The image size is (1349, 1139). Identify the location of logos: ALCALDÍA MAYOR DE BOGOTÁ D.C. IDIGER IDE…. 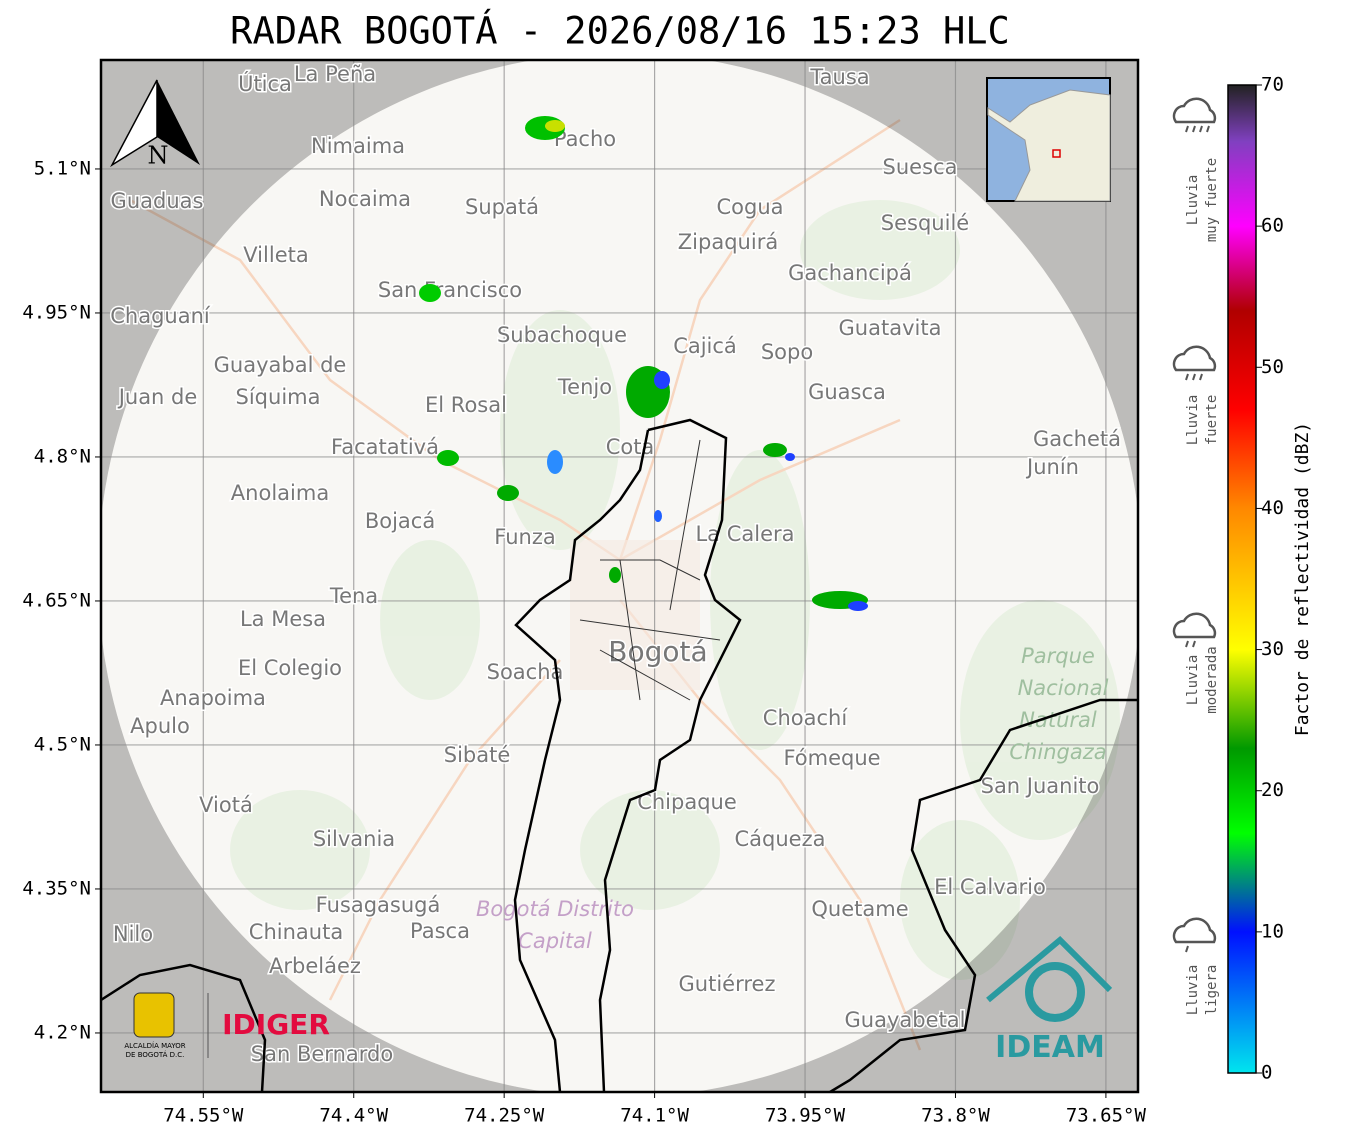
(618, 1000).